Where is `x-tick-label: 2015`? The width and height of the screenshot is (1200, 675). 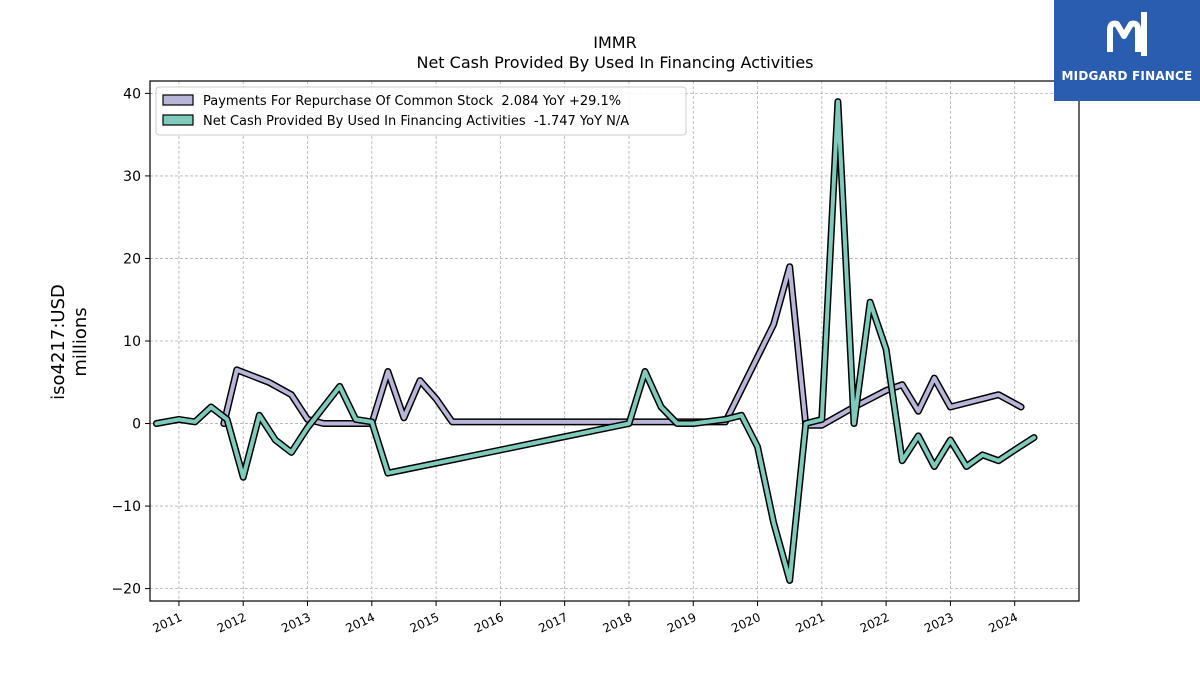 x-tick-label: 2015 is located at coordinates (425, 623).